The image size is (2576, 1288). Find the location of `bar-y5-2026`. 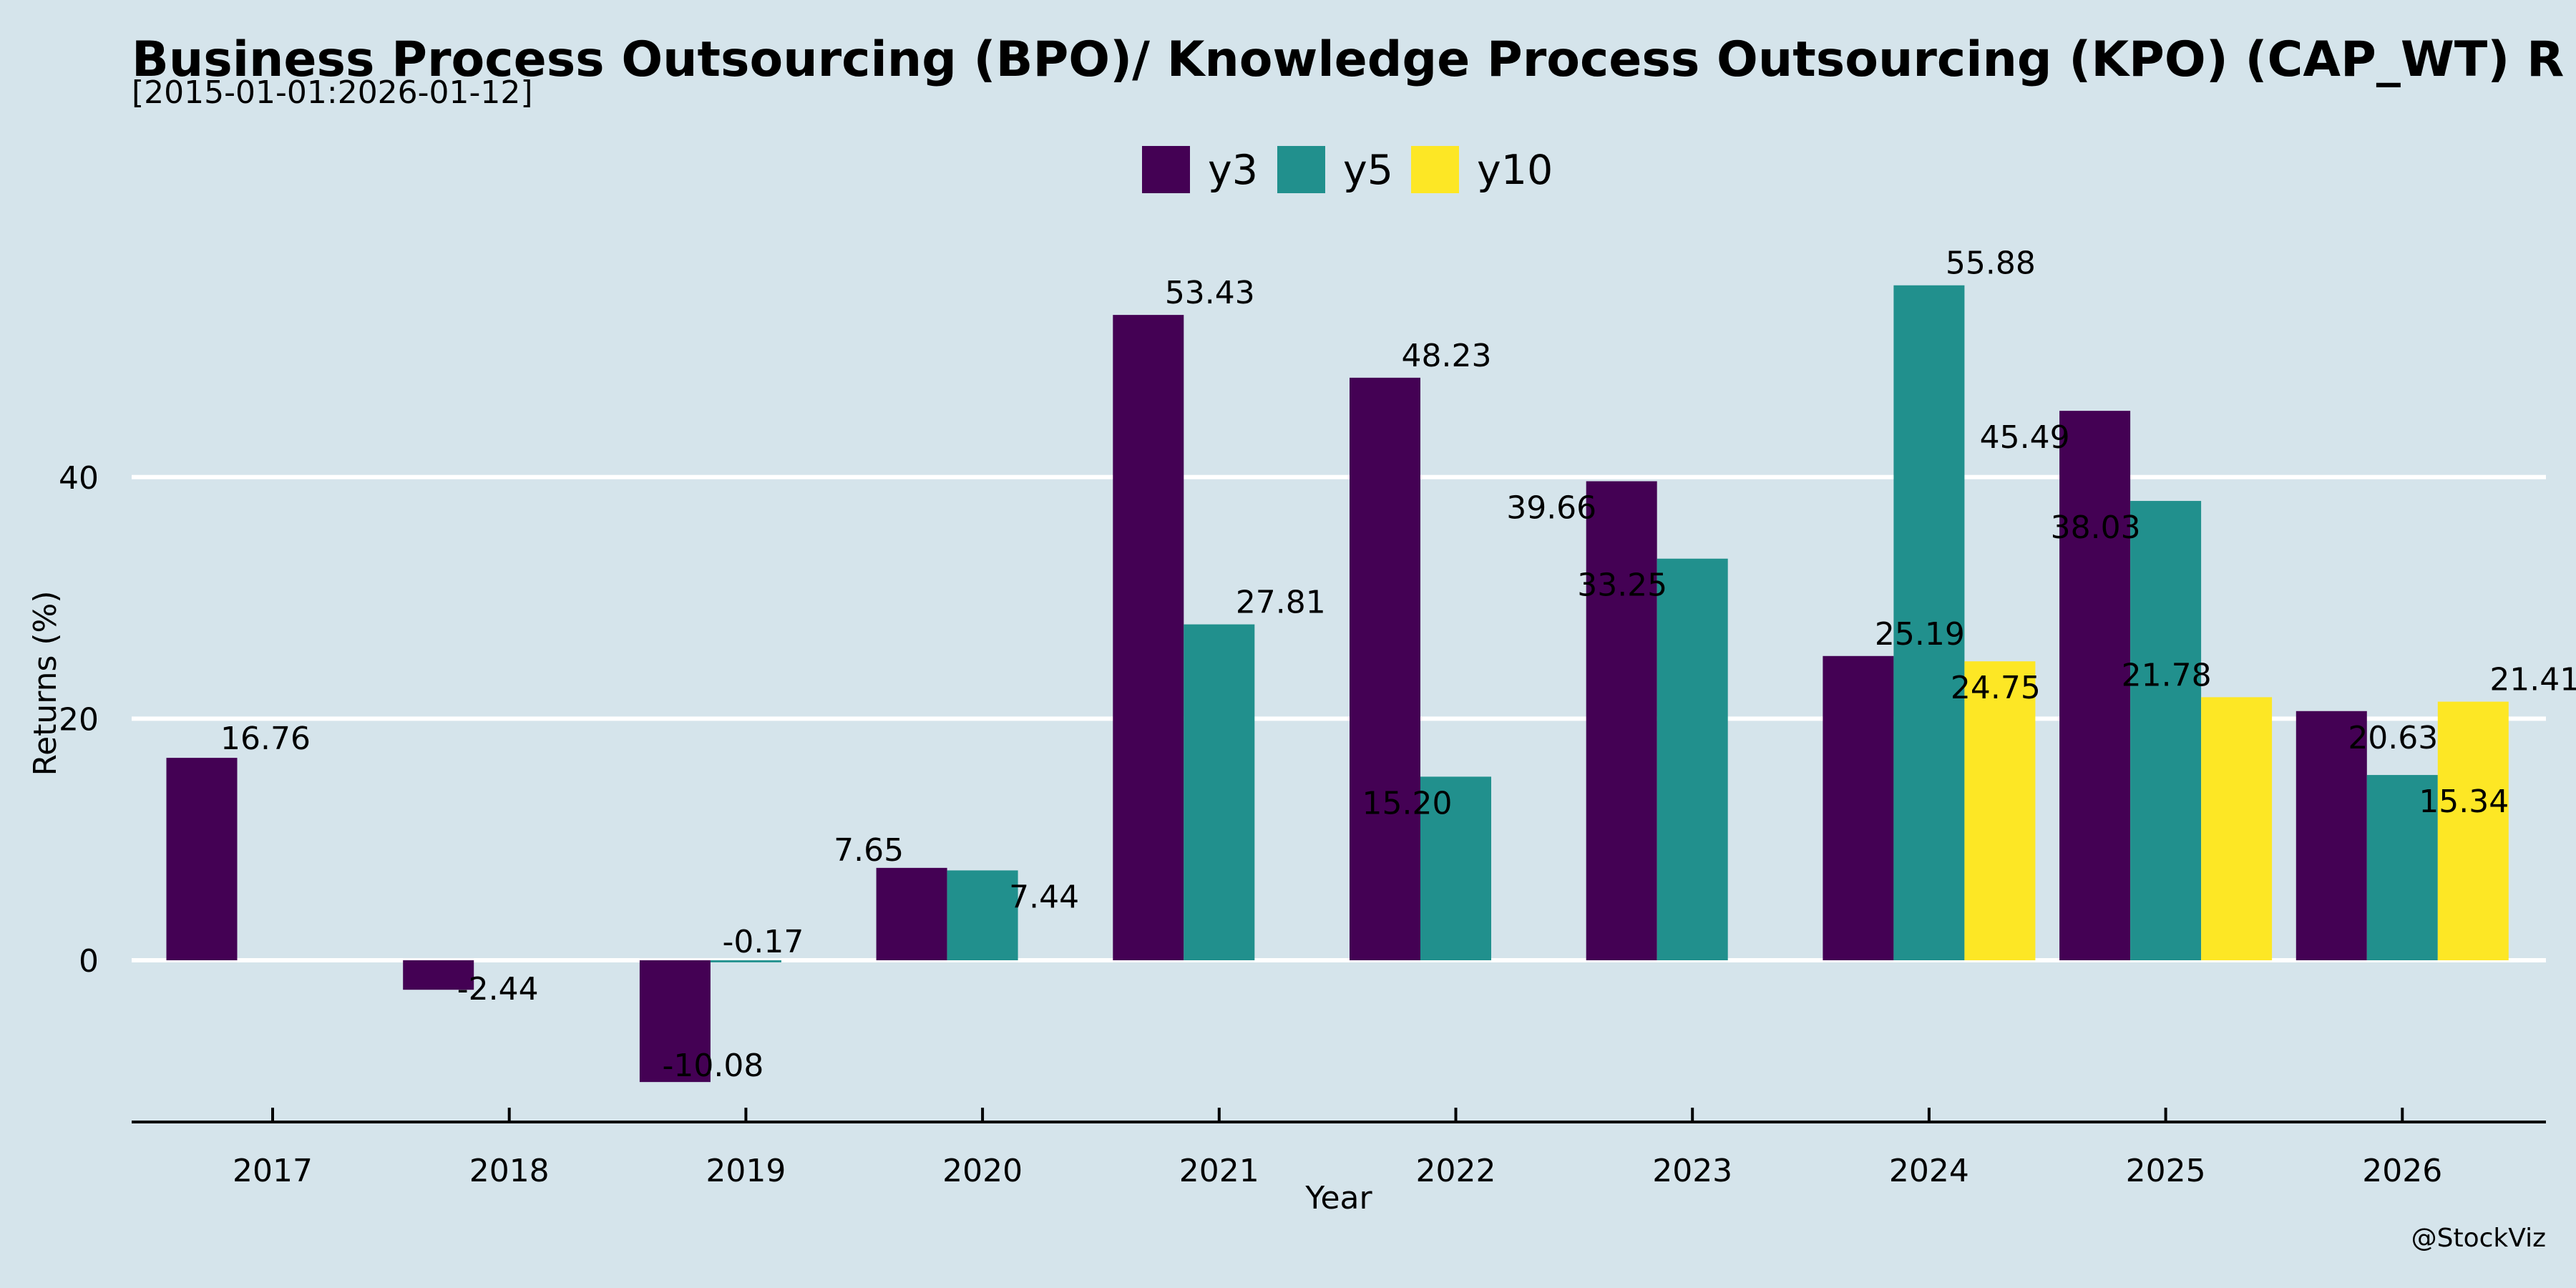

bar-y5-2026 is located at coordinates (2402, 867).